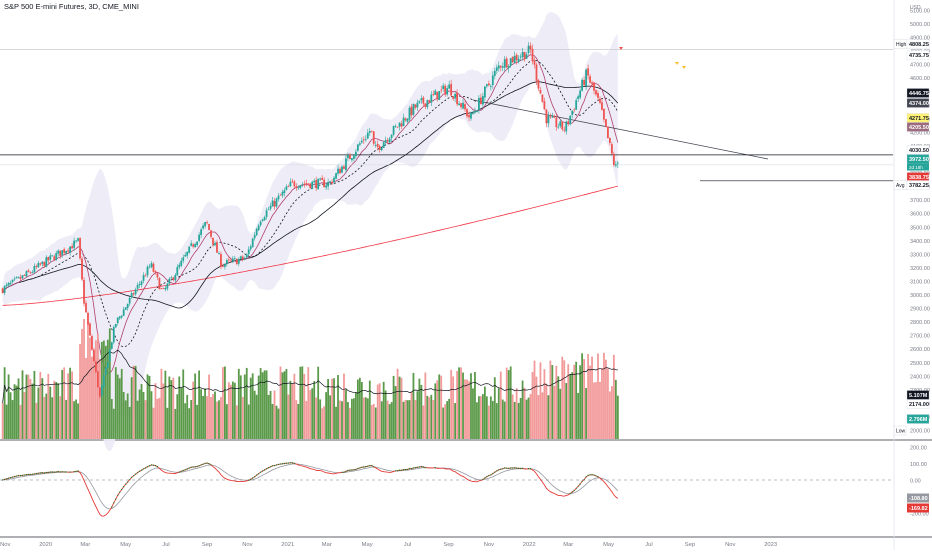  I want to click on time-tick-label: 2023, so click(770, 545).